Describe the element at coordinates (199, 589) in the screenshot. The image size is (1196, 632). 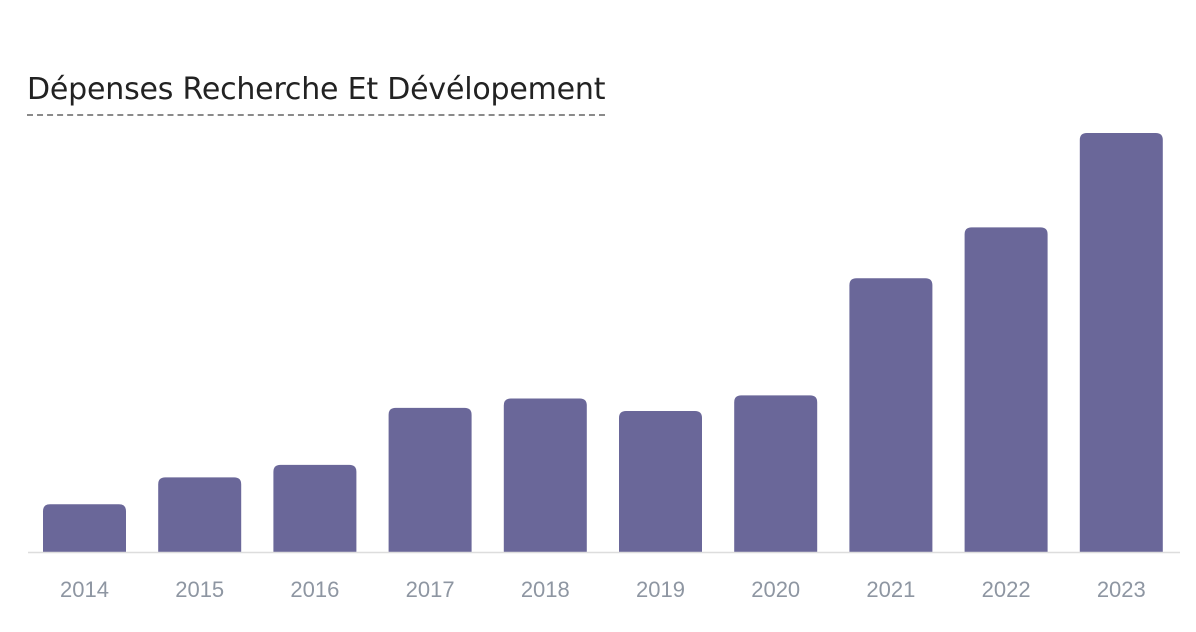
I see `x-tick-label-2015: 2015` at that location.